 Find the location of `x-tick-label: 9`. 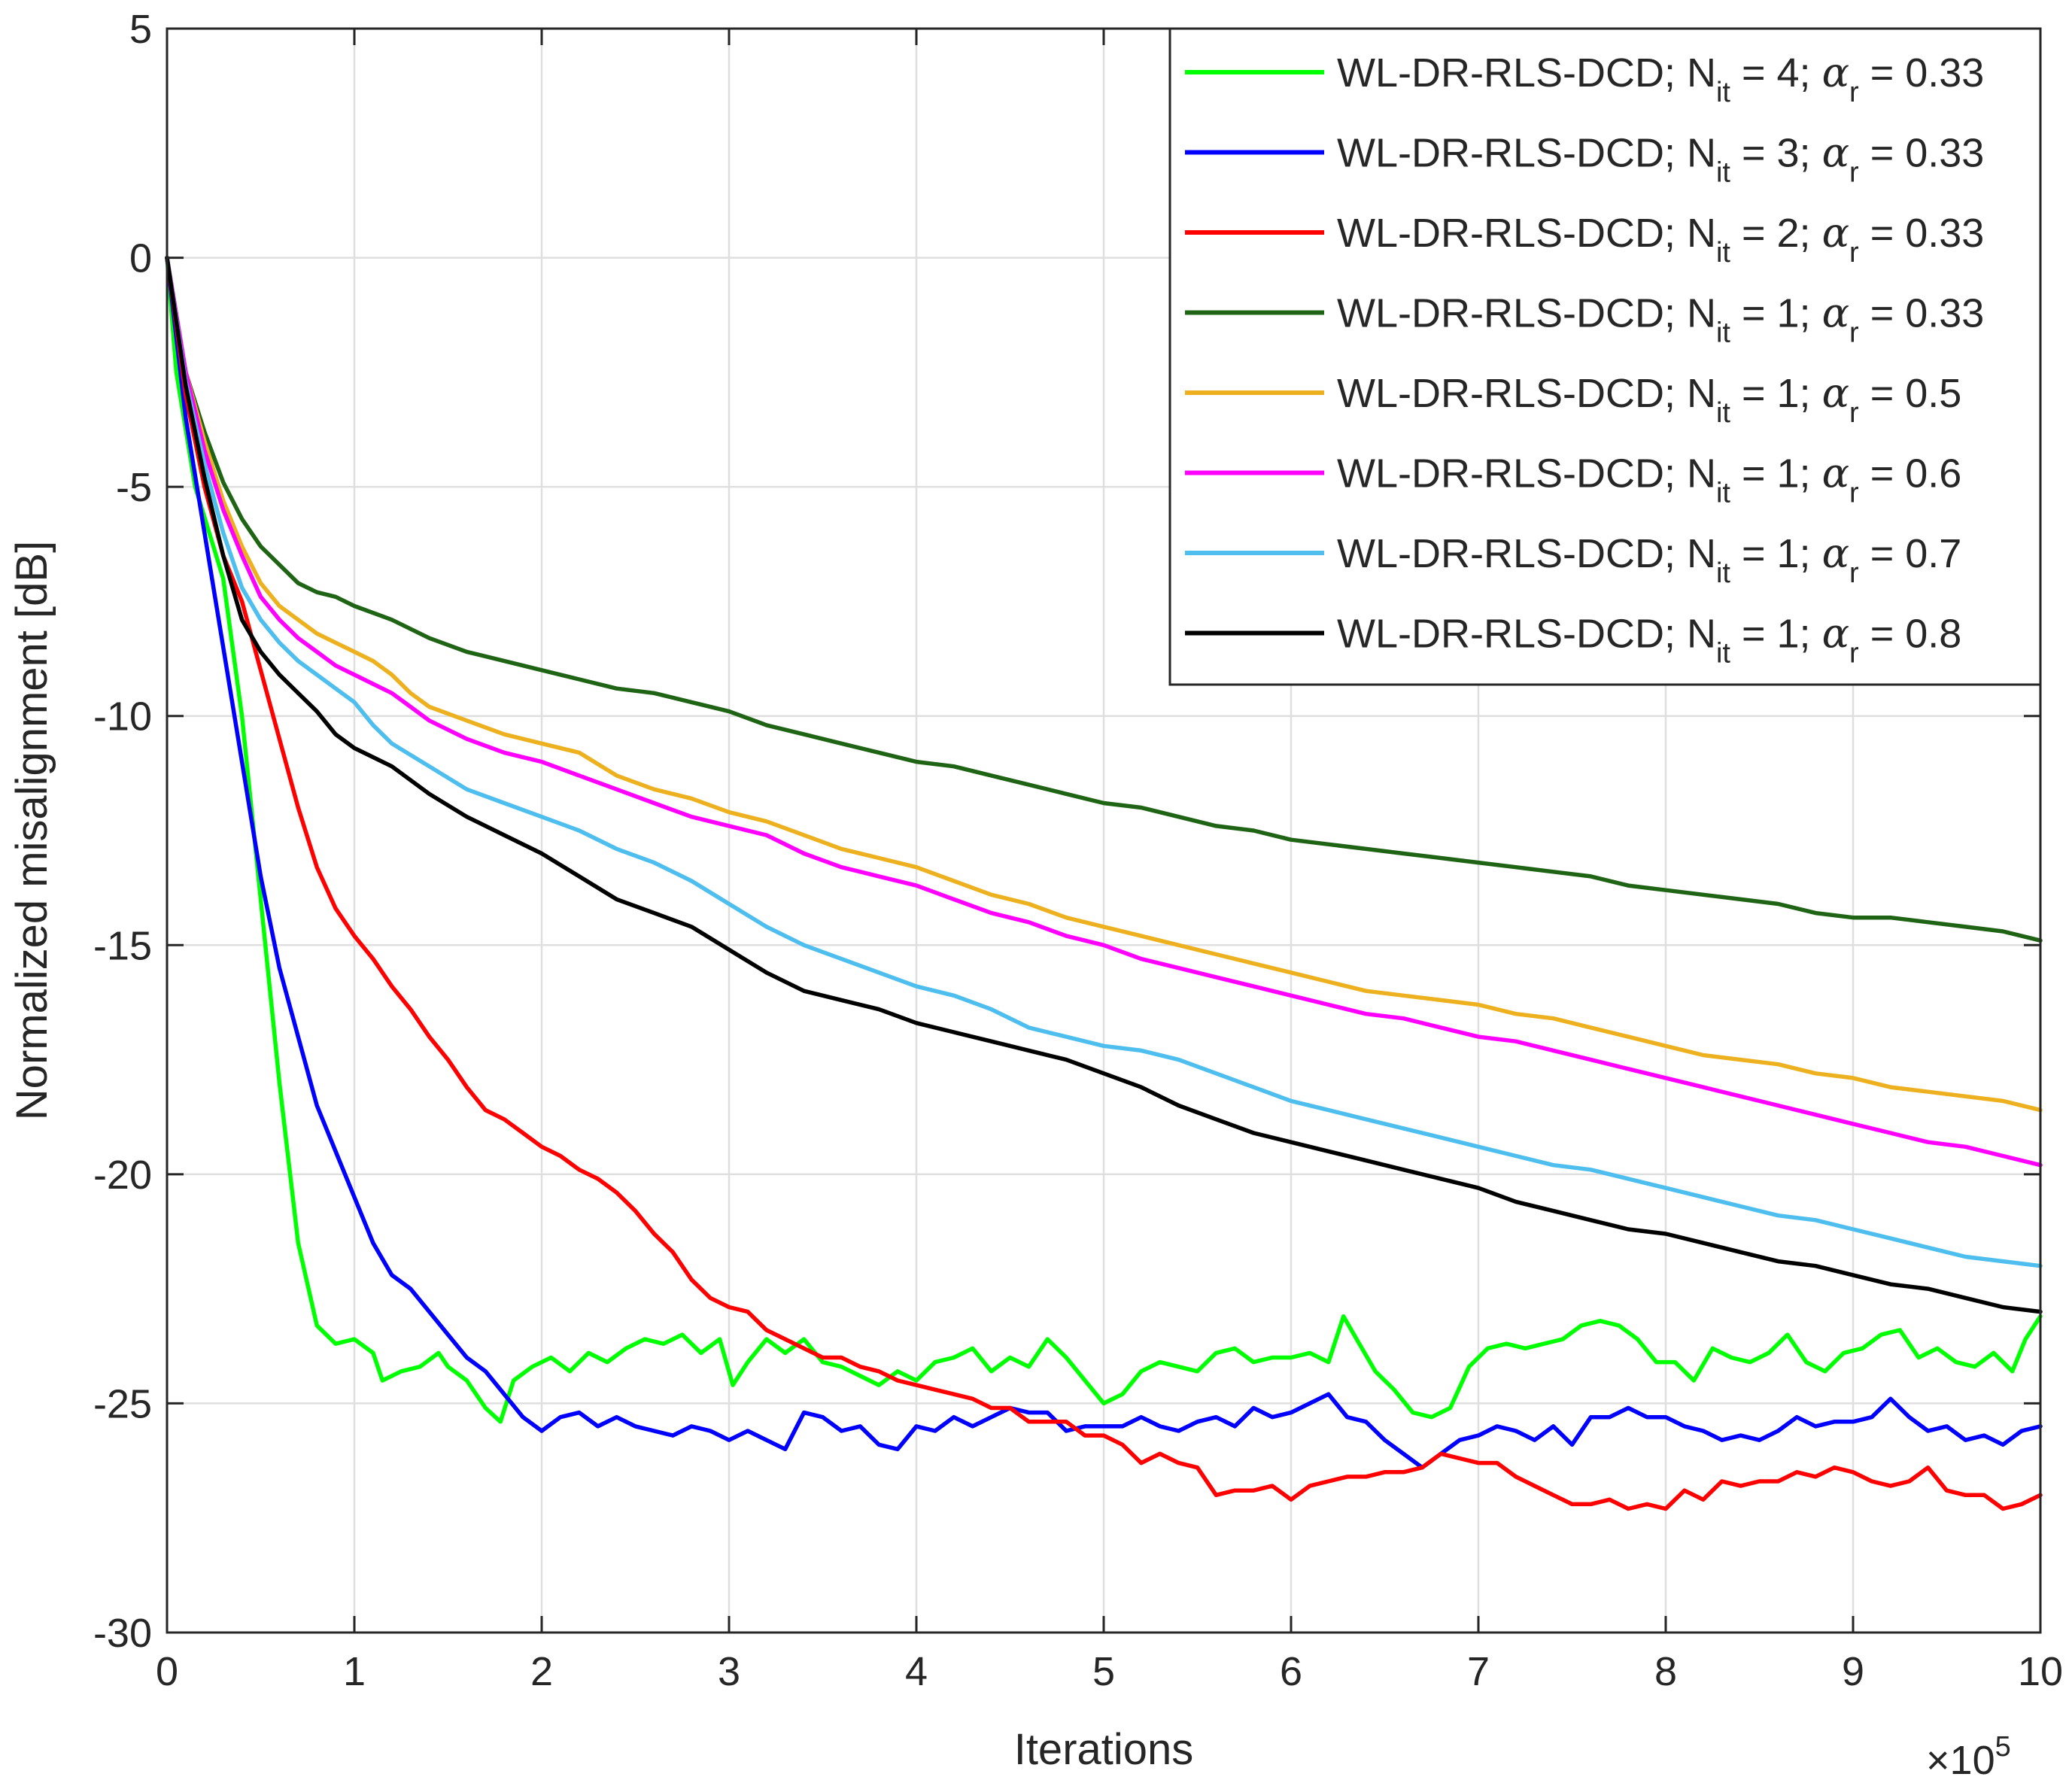

x-tick-label: 9 is located at coordinates (1853, 1671).